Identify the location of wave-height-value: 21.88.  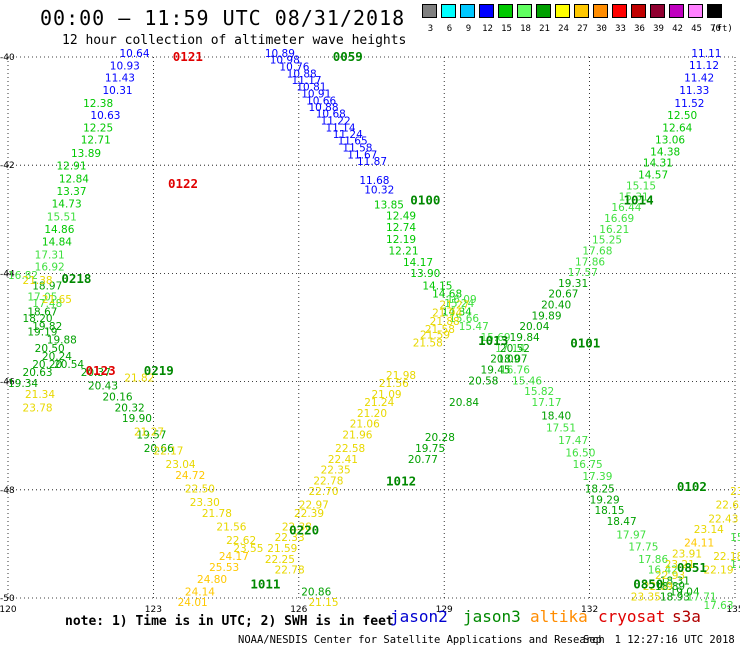
(445, 322).